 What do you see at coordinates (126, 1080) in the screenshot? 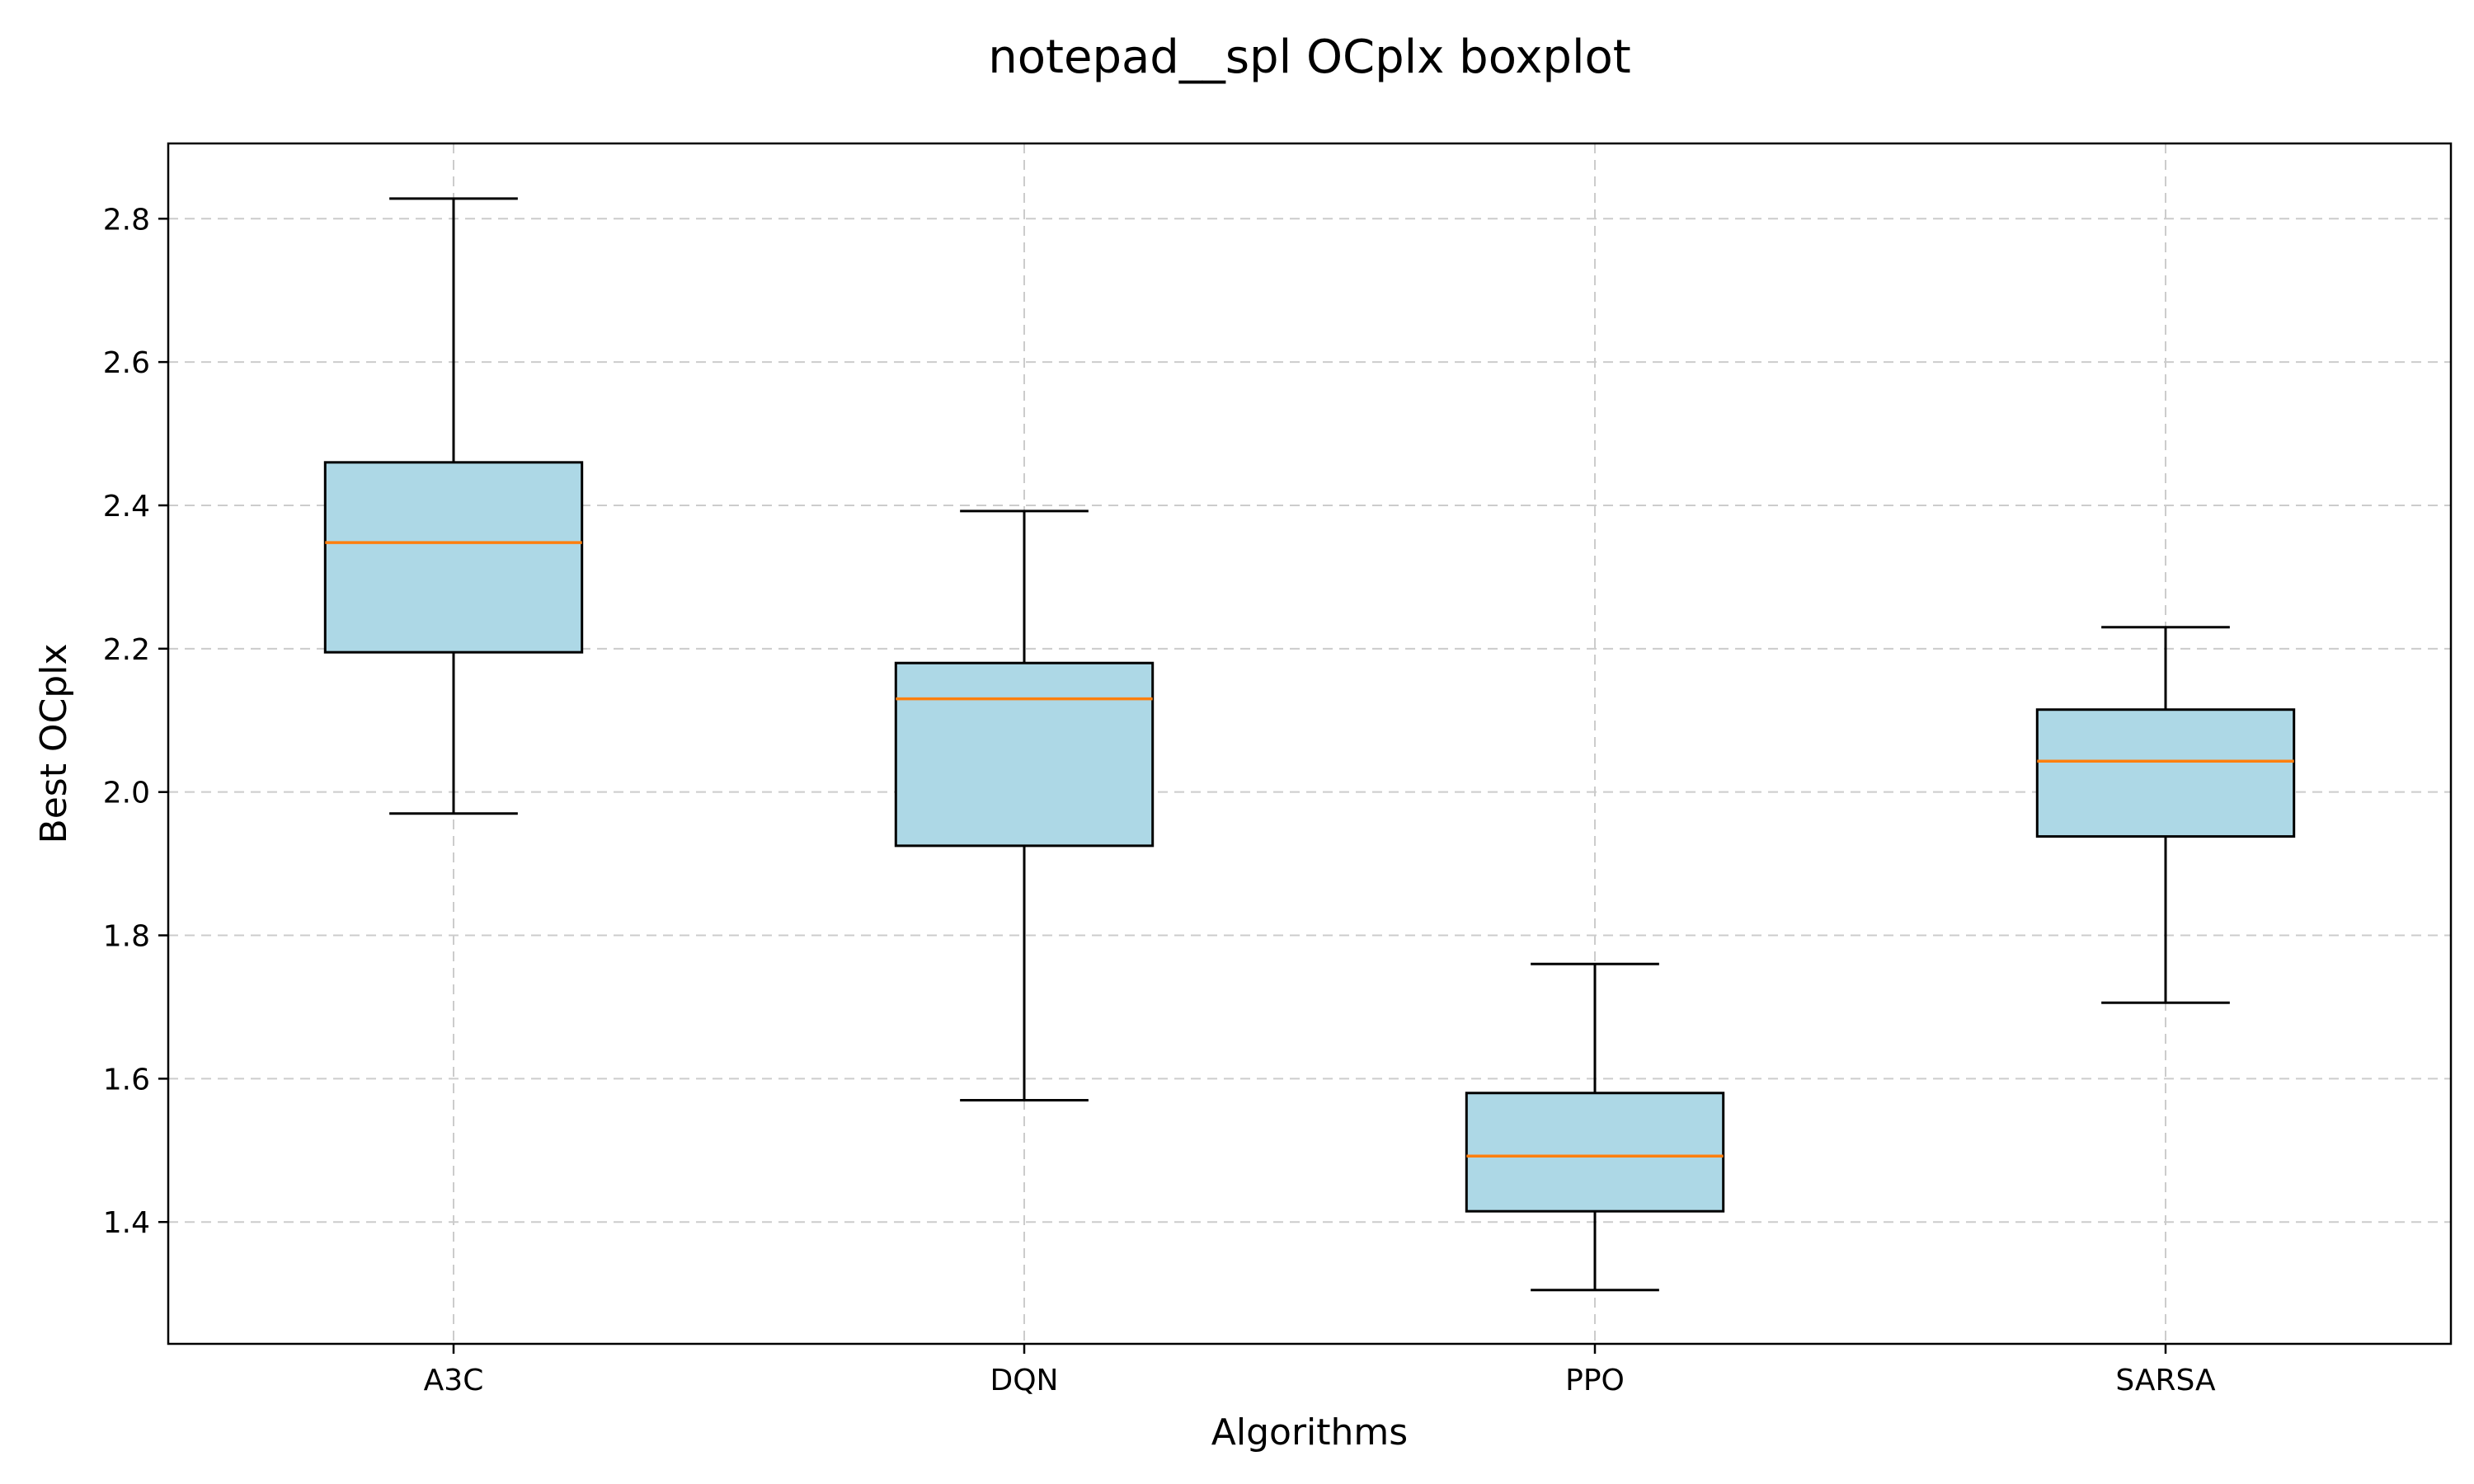
I see `y-tick-label: 1.6` at bounding box center [126, 1080].